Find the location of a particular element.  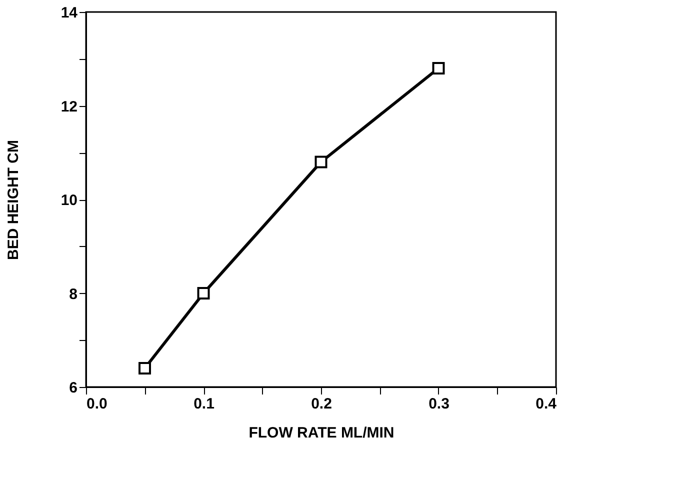

y-axis-title: BED HEIGHT CM is located at coordinates (13, 200).